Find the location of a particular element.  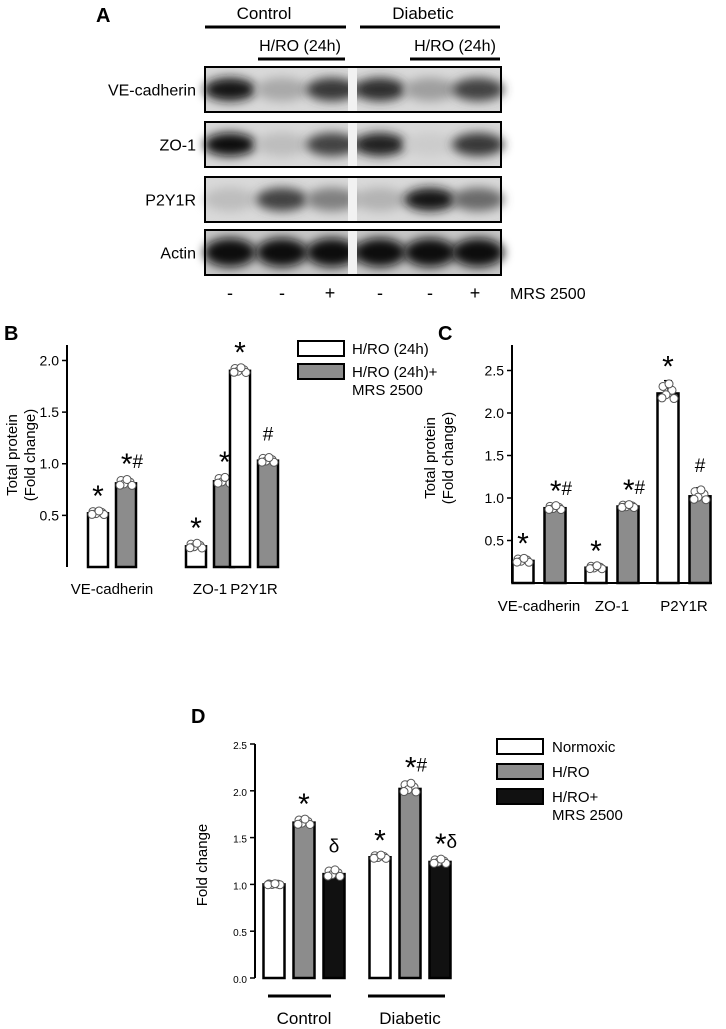

blot-row: VE-cadherin is located at coordinates (306, 89).